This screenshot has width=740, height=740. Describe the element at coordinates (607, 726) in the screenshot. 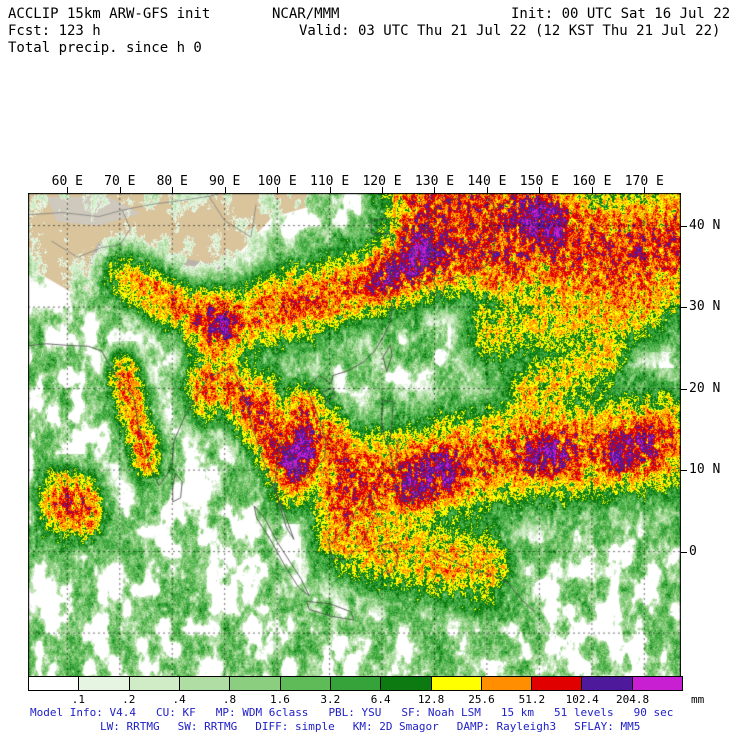

I see `model-config-item: SFLAY: MM5` at that location.